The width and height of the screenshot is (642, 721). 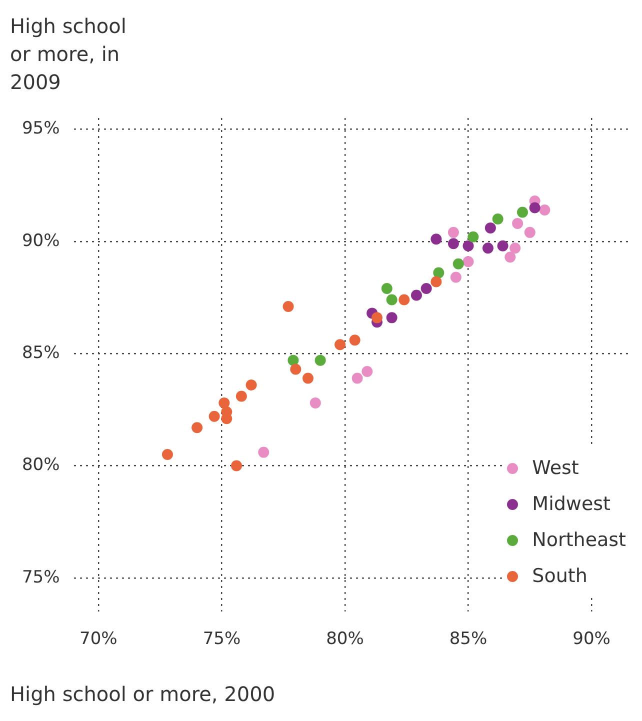 What do you see at coordinates (221, 639) in the screenshot?
I see `x-tick-label: 75%` at bounding box center [221, 639].